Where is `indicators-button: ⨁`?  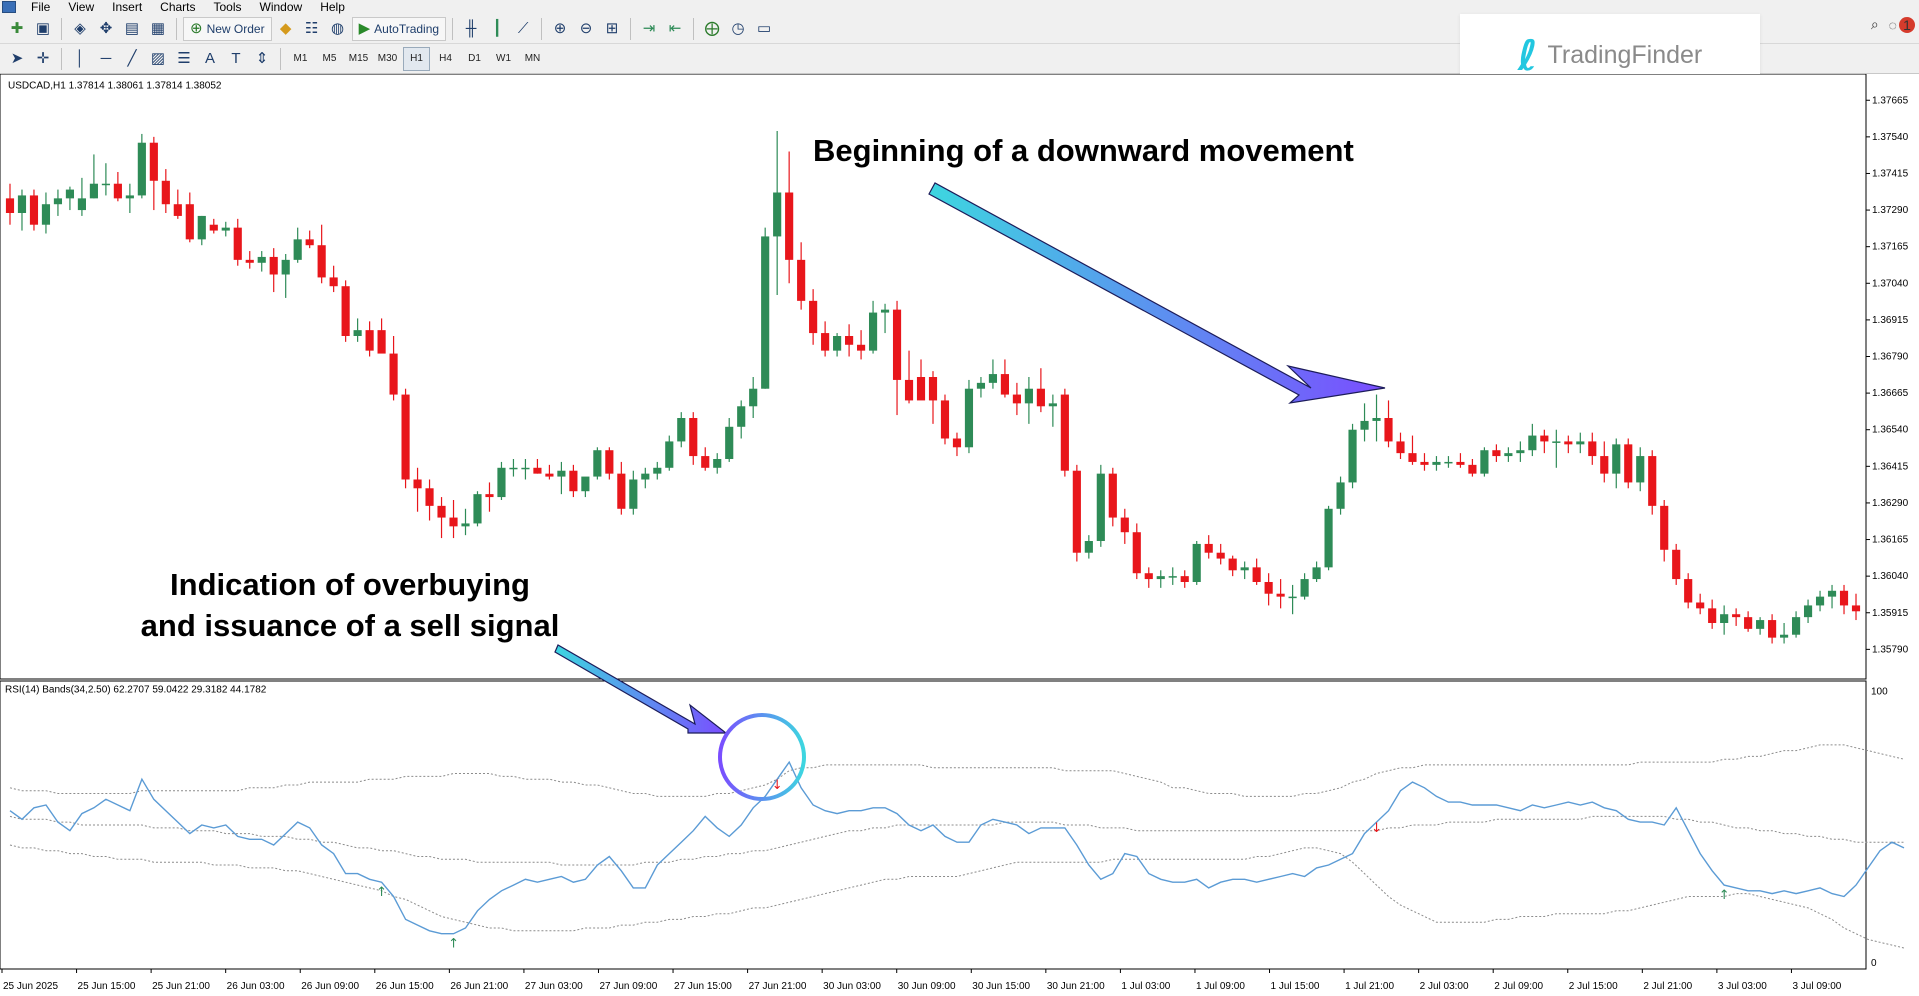
indicators-button: ⨁ is located at coordinates (712, 29).